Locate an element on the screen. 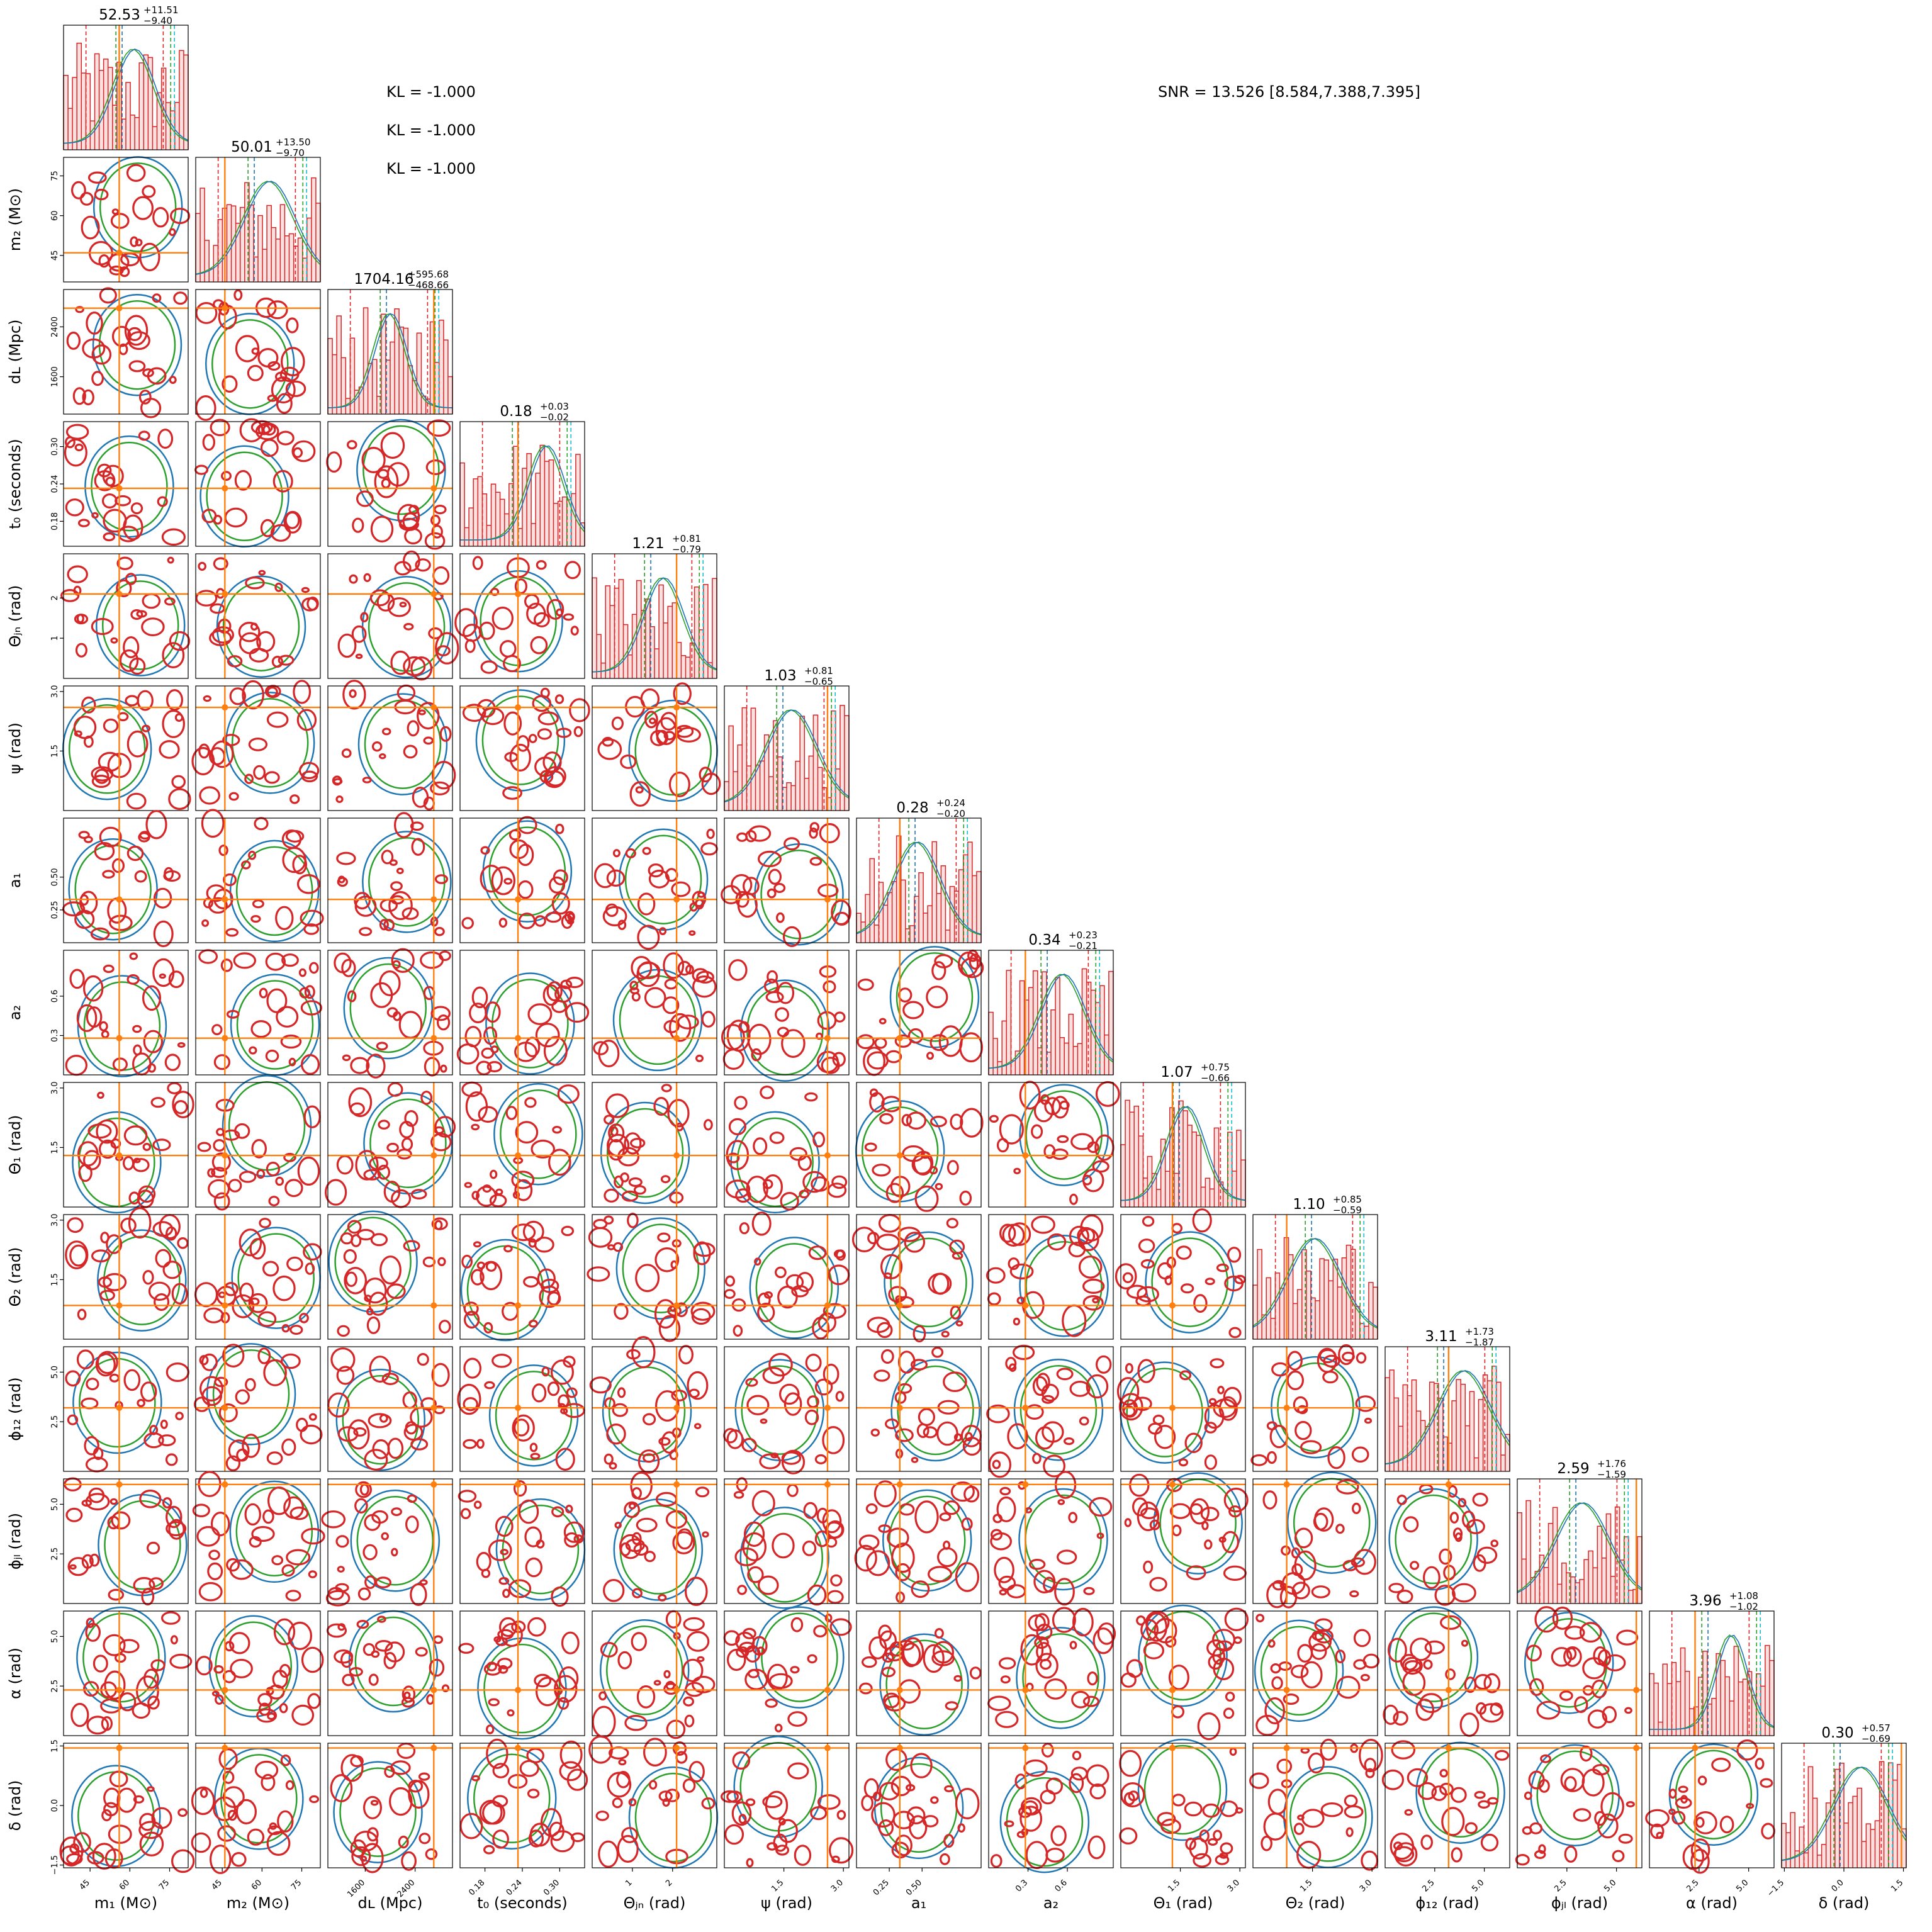 The height and width of the screenshot is (1932, 1932). hist-err-minus-10: −1.87 is located at coordinates (1479, 1342).